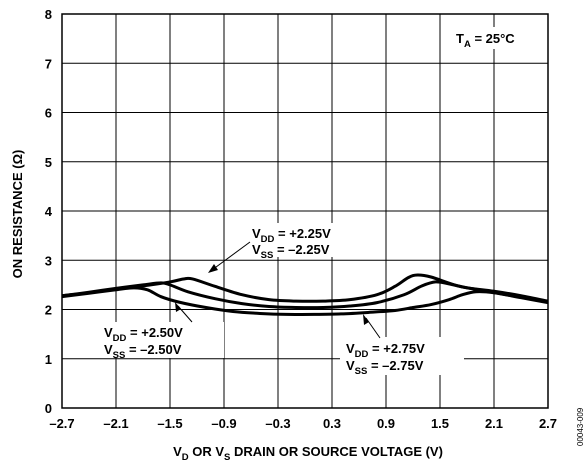 This screenshot has height=466, width=588. I want to click on y-tick-label: 4, so click(49, 211).